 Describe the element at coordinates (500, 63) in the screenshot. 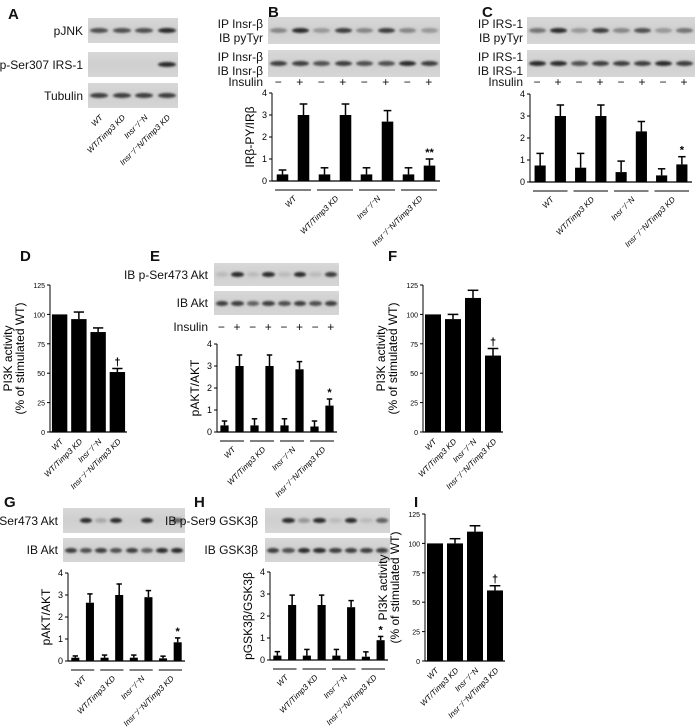

I see `blot-label-C-2: IP IRS-1 IB IRS-1` at that location.